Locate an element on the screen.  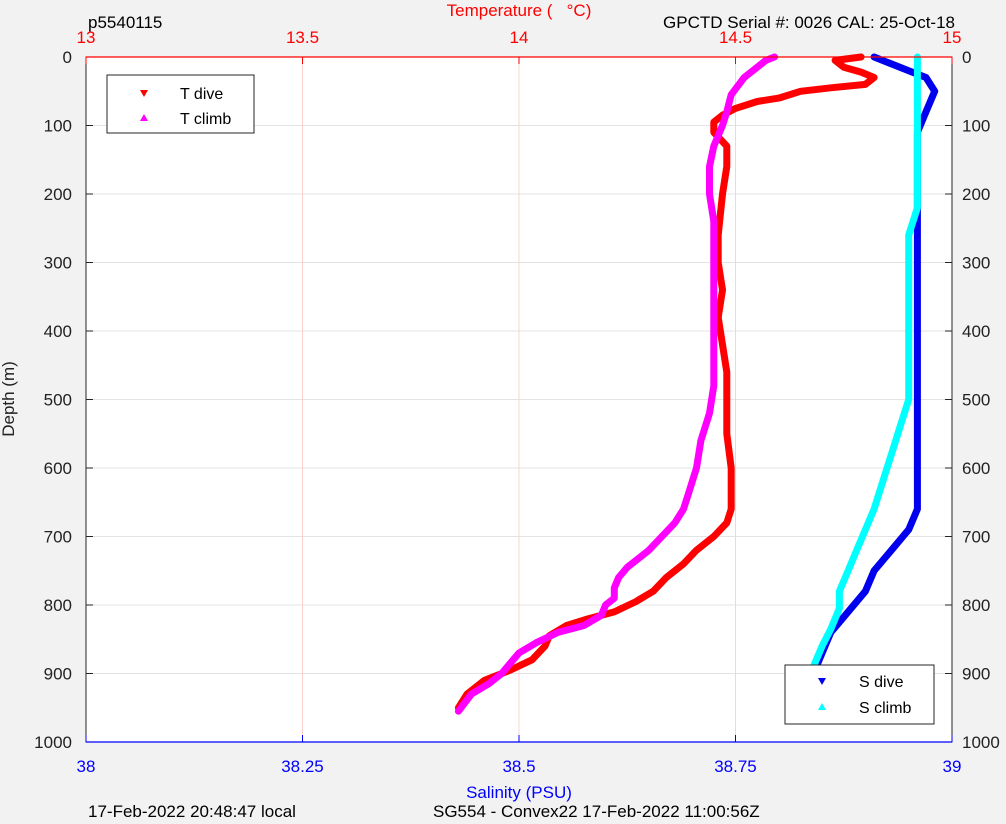
serial-info: GPCTD Serial #: 0026 CAL: 25-Oct-18 is located at coordinates (809, 22).